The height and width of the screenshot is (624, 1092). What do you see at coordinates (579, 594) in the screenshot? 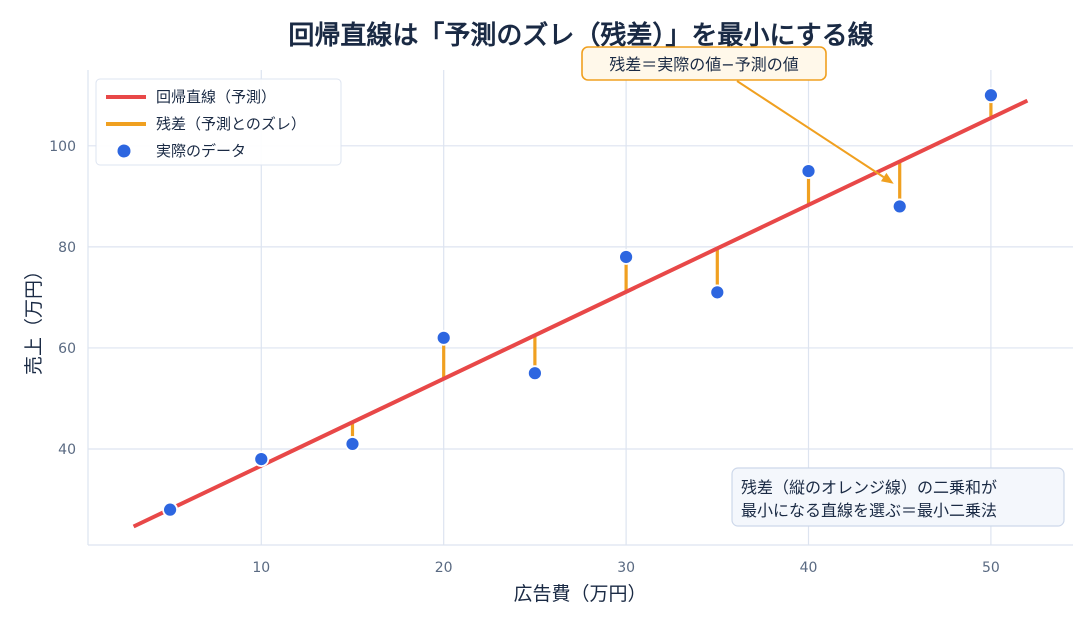
I see `x-axis-label: 広告費（万円）` at bounding box center [579, 594].